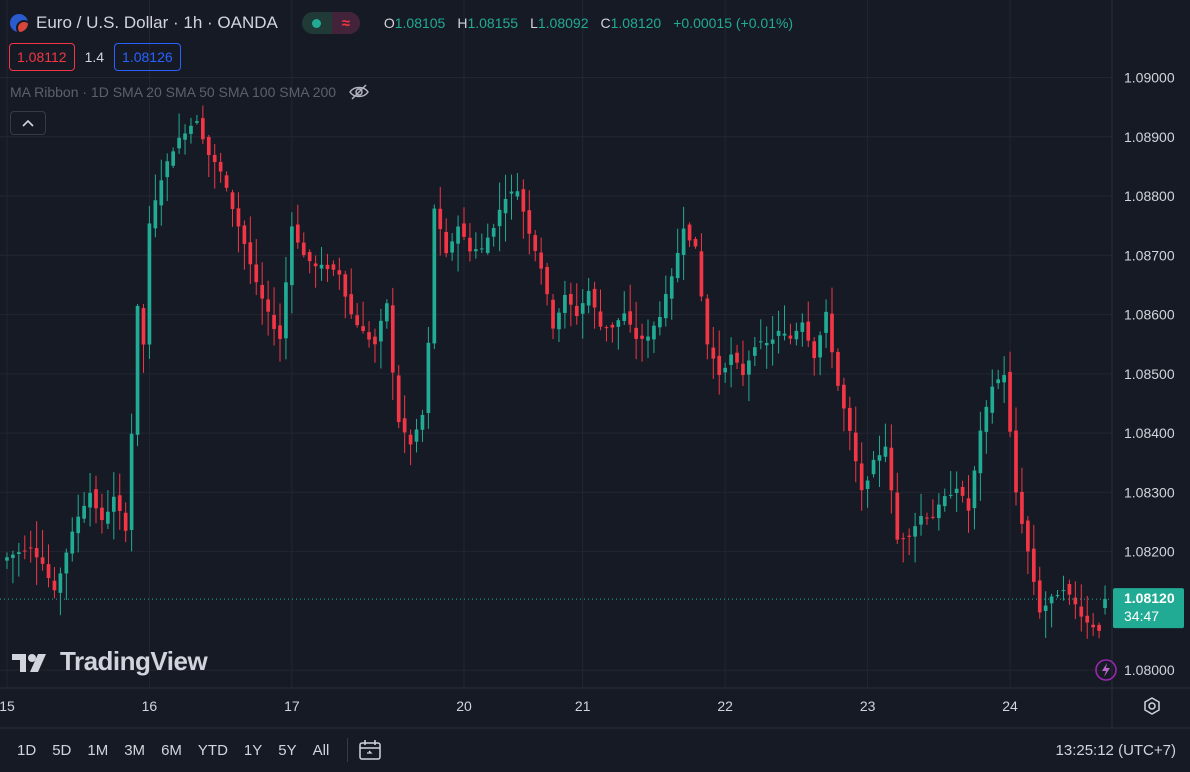 This screenshot has height=772, width=1190. Describe the element at coordinates (62, 750) in the screenshot. I see `range-button-5d: 5D` at that location.